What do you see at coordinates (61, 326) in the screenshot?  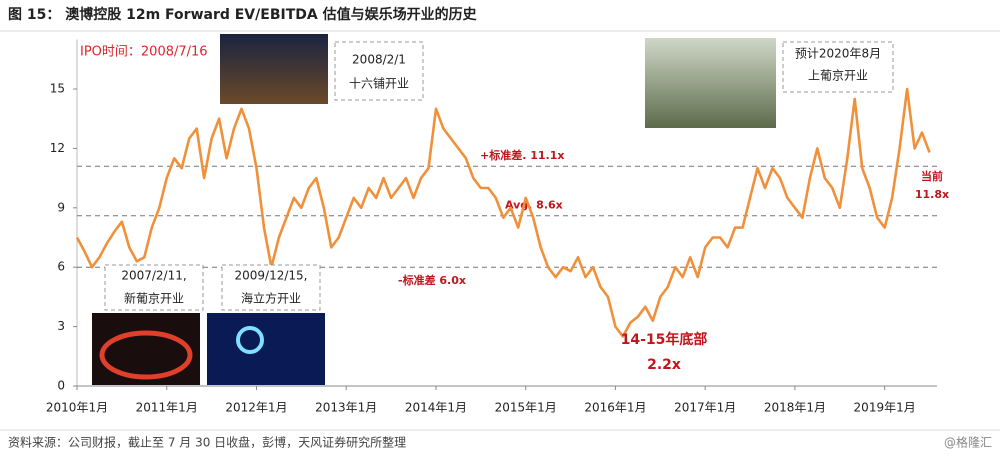 I see `y-tick-label: 3` at bounding box center [61, 326].